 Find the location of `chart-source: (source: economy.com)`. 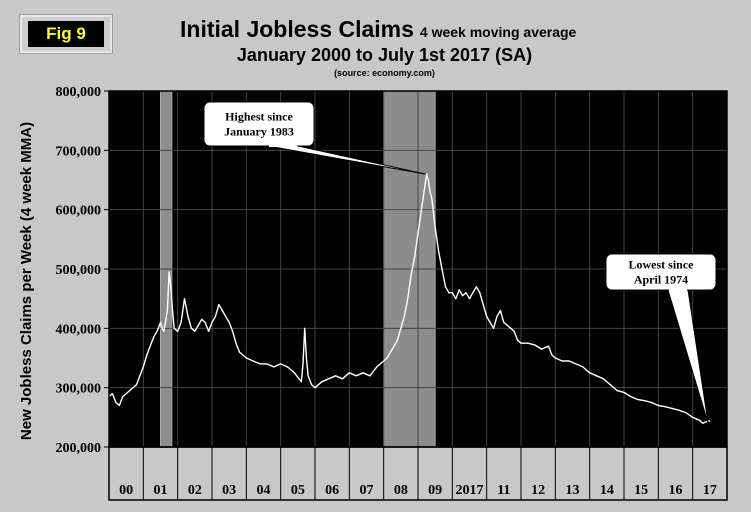

chart-source: (source: economy.com) is located at coordinates (384, 73).